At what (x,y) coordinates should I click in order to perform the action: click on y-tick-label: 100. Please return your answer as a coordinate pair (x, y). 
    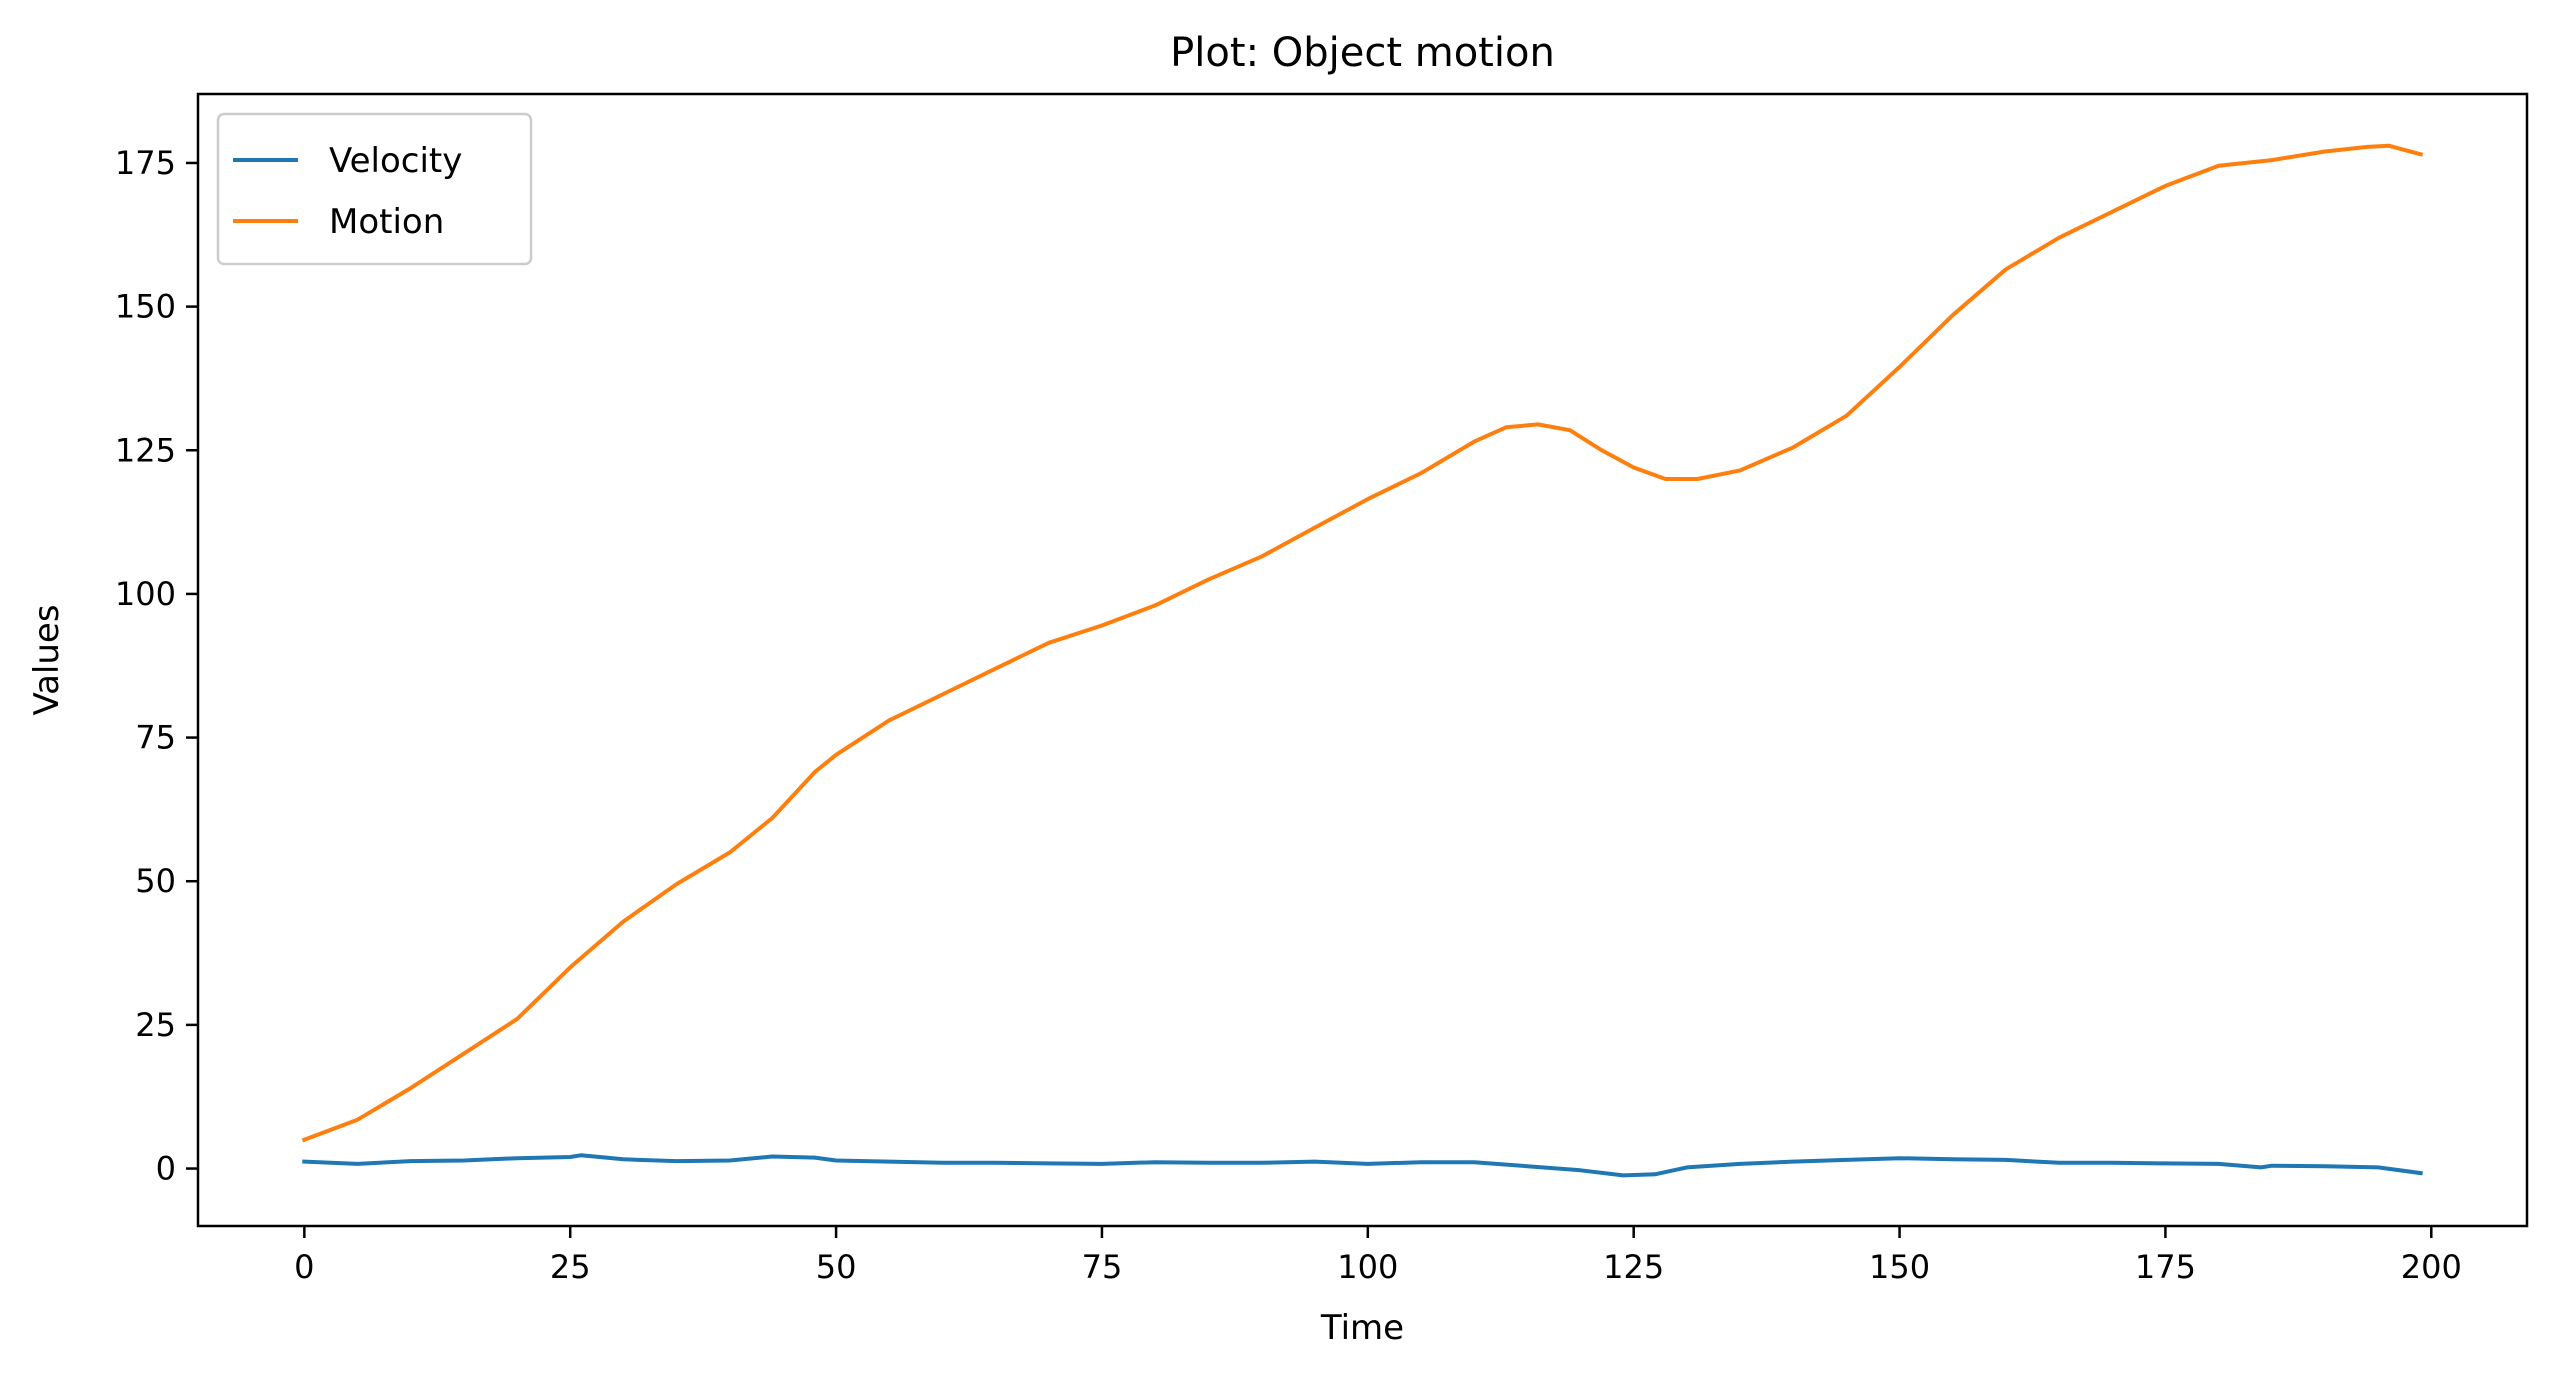
    Looking at the image, I should click on (145, 594).